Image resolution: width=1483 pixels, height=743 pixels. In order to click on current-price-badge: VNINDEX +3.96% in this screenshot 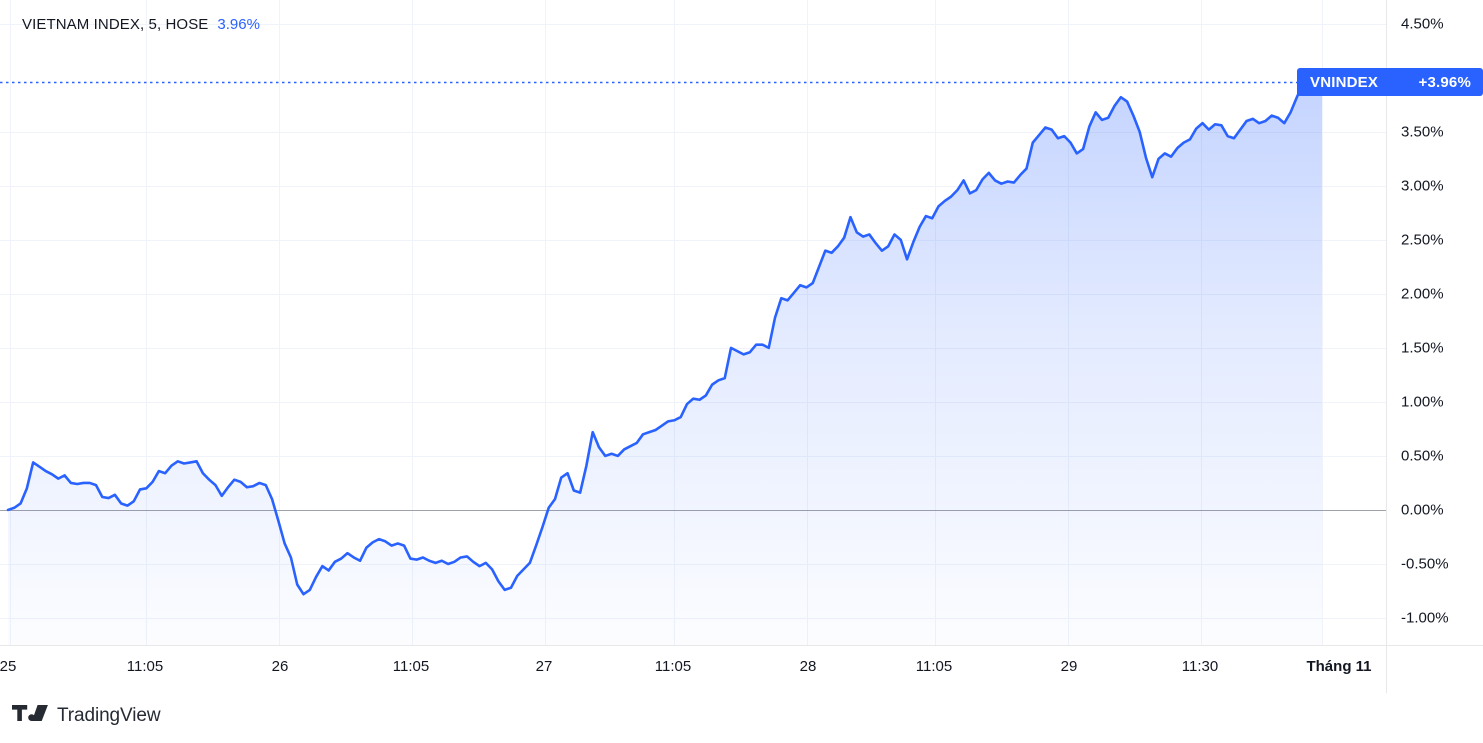, I will do `click(1390, 82)`.